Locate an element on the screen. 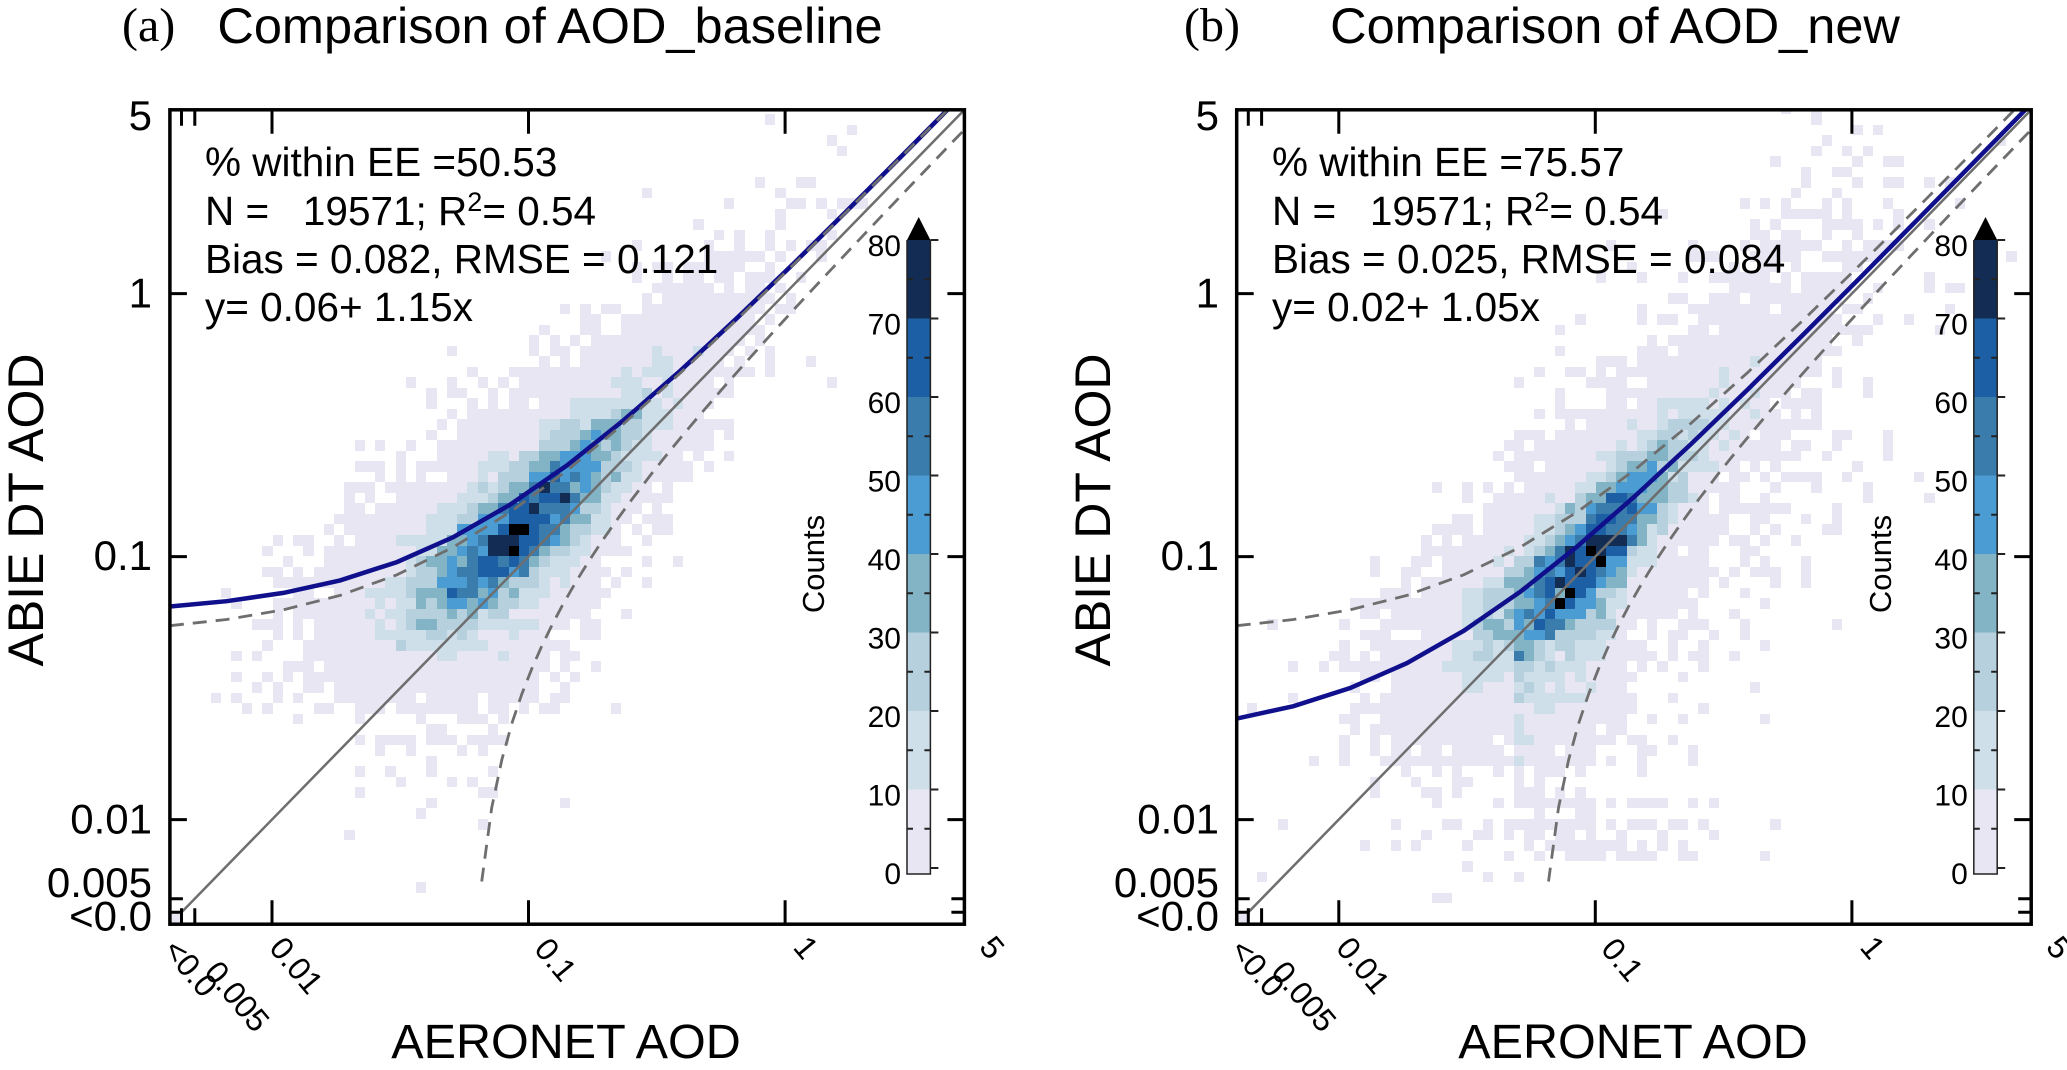  svg-text: (a) is located at coordinates (148, 26).